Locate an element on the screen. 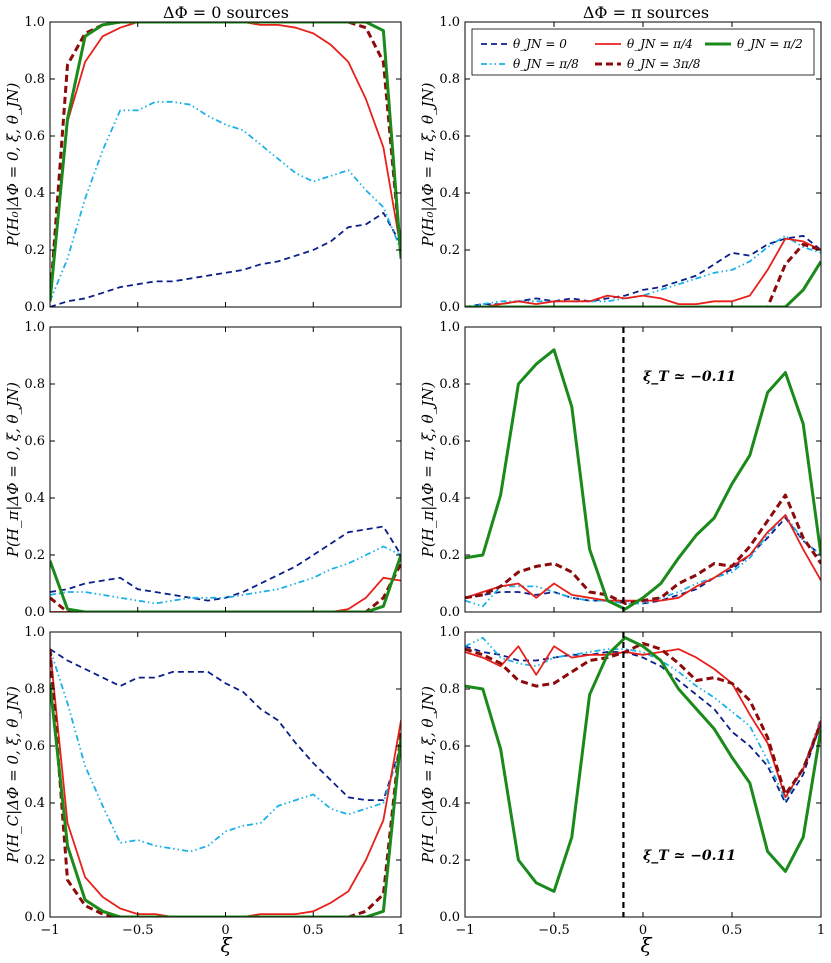 The width and height of the screenshot is (831, 963). legend-entry-label: θ_JN = π/2 is located at coordinates (770, 44).